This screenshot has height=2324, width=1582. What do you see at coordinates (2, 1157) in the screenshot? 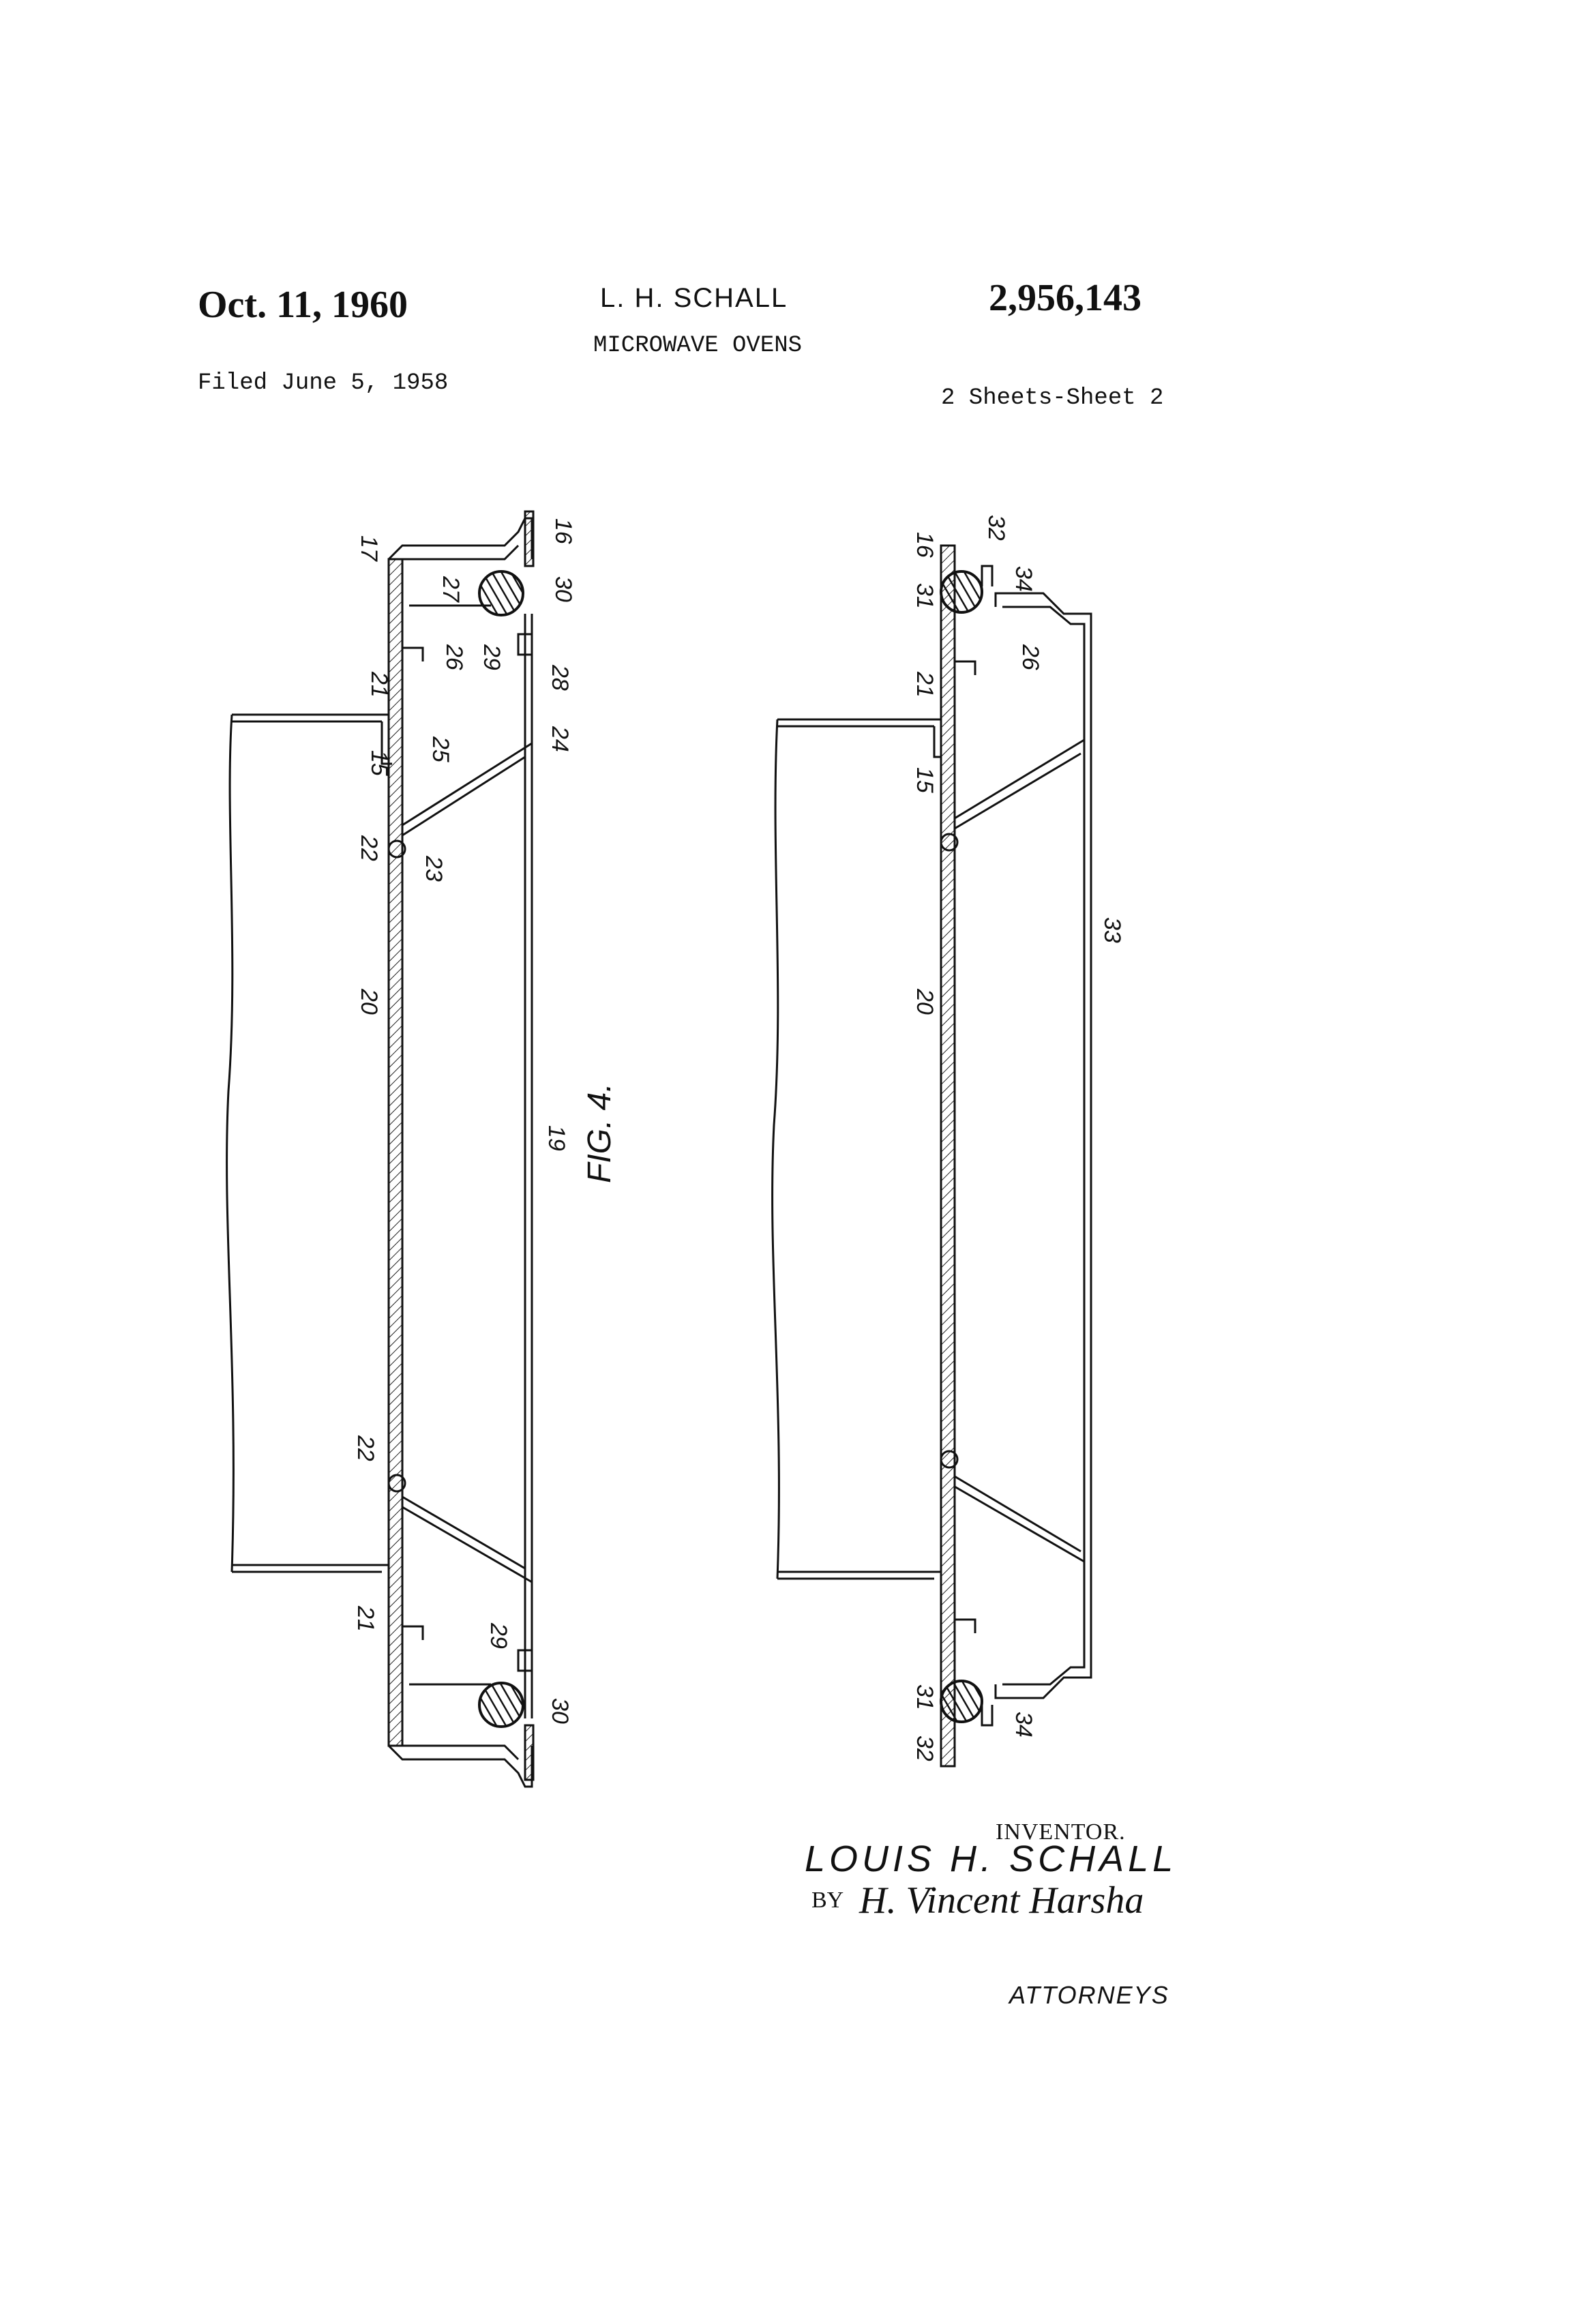
I see `figure-3-label: FIG. 3.` at bounding box center [2, 1157].